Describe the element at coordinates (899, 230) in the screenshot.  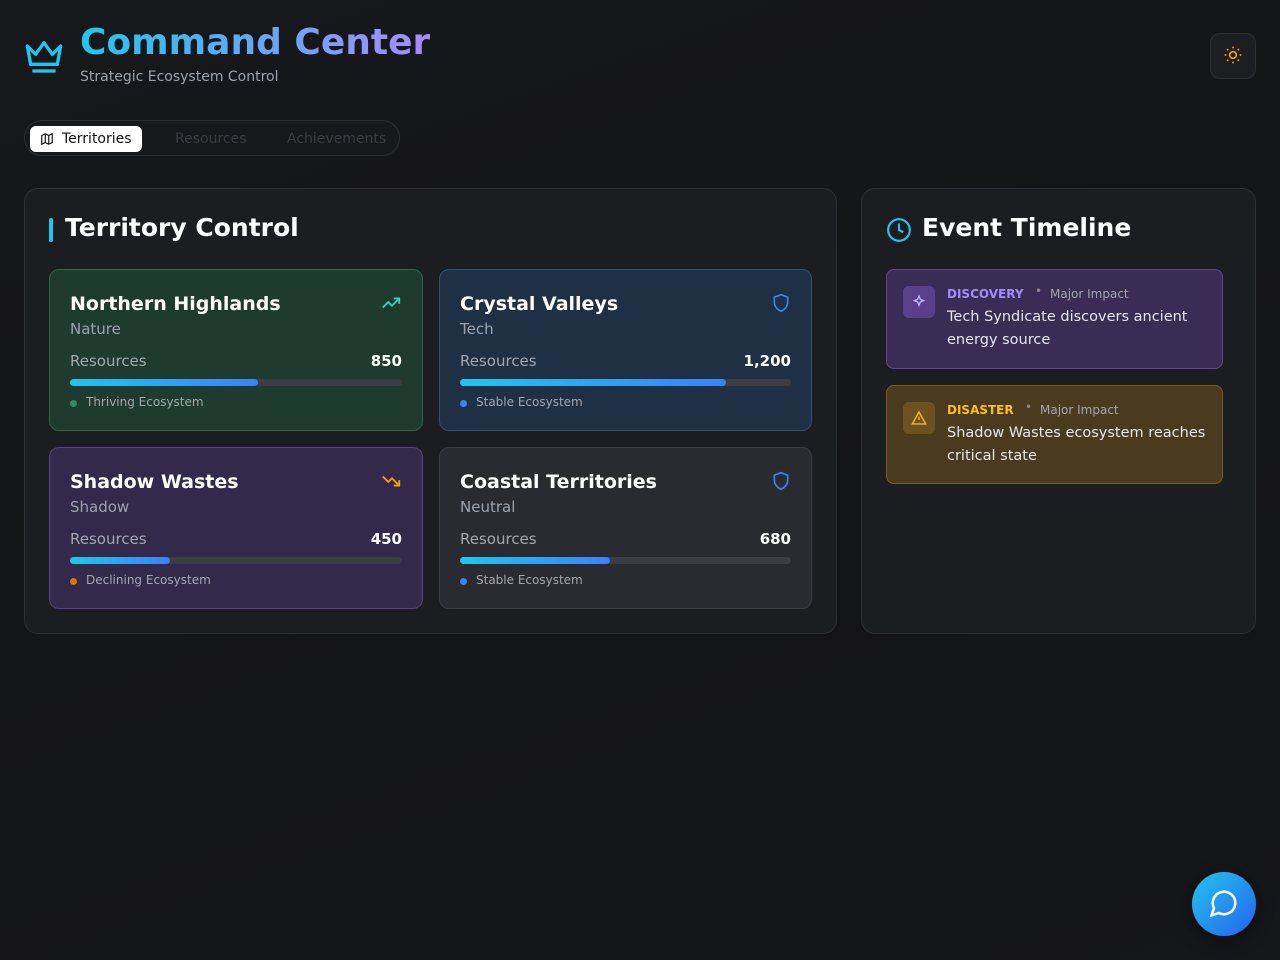
I see `clock-icon` at that location.